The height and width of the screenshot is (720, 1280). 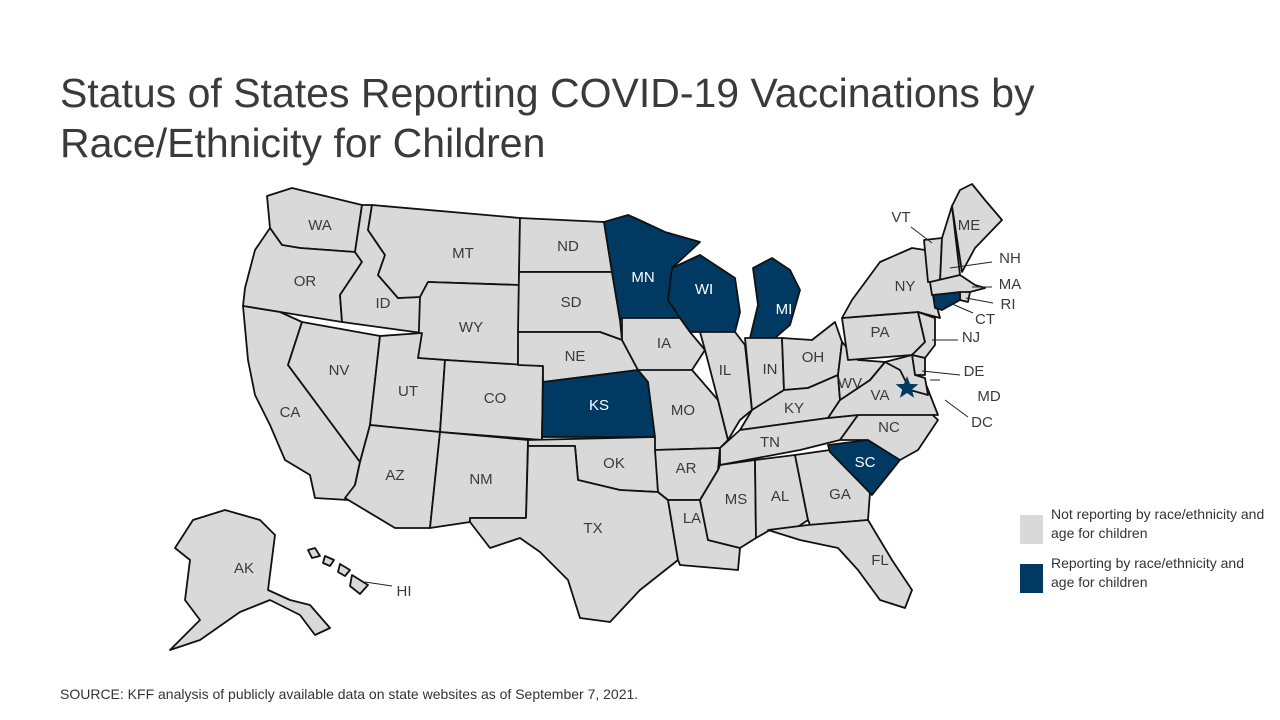 I want to click on state-ak, so click(x=250, y=580).